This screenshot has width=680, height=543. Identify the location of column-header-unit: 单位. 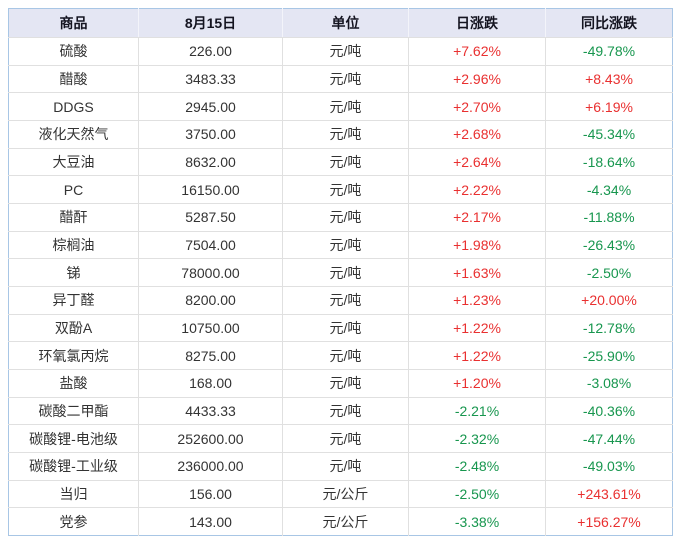
(345, 23).